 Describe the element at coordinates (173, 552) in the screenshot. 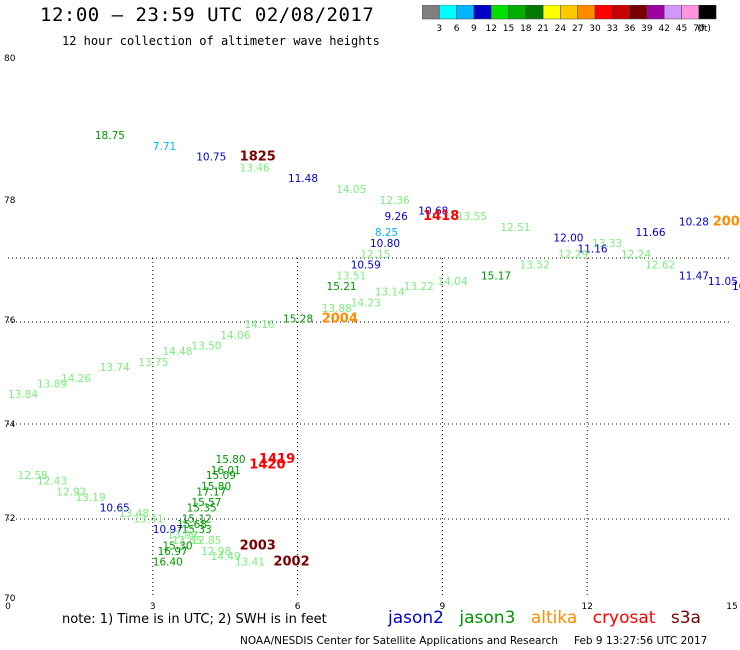

I see `wave-height-label: 16.97` at that location.